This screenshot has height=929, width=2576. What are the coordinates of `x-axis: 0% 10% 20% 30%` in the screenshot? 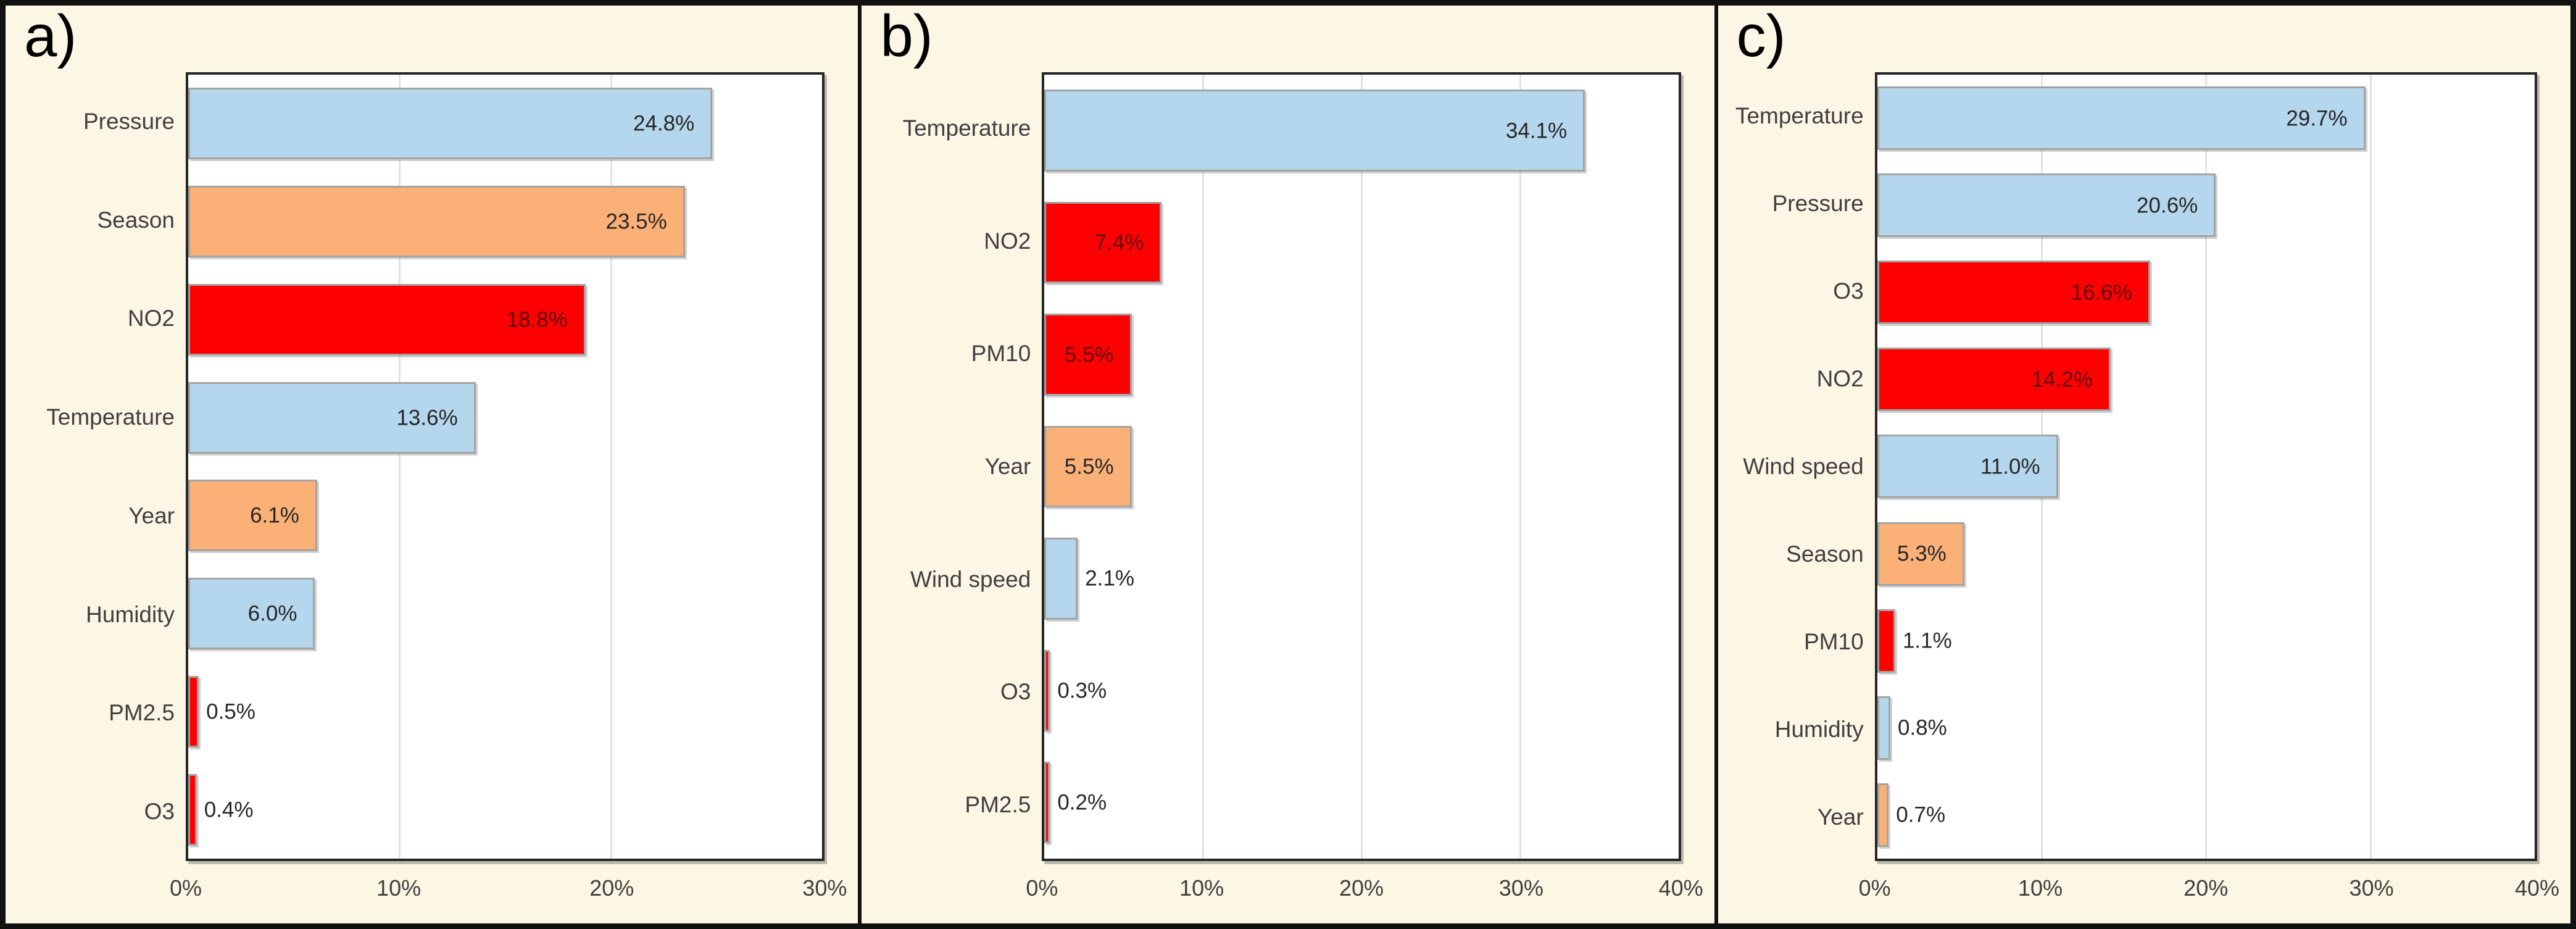 It's located at (509, 890).